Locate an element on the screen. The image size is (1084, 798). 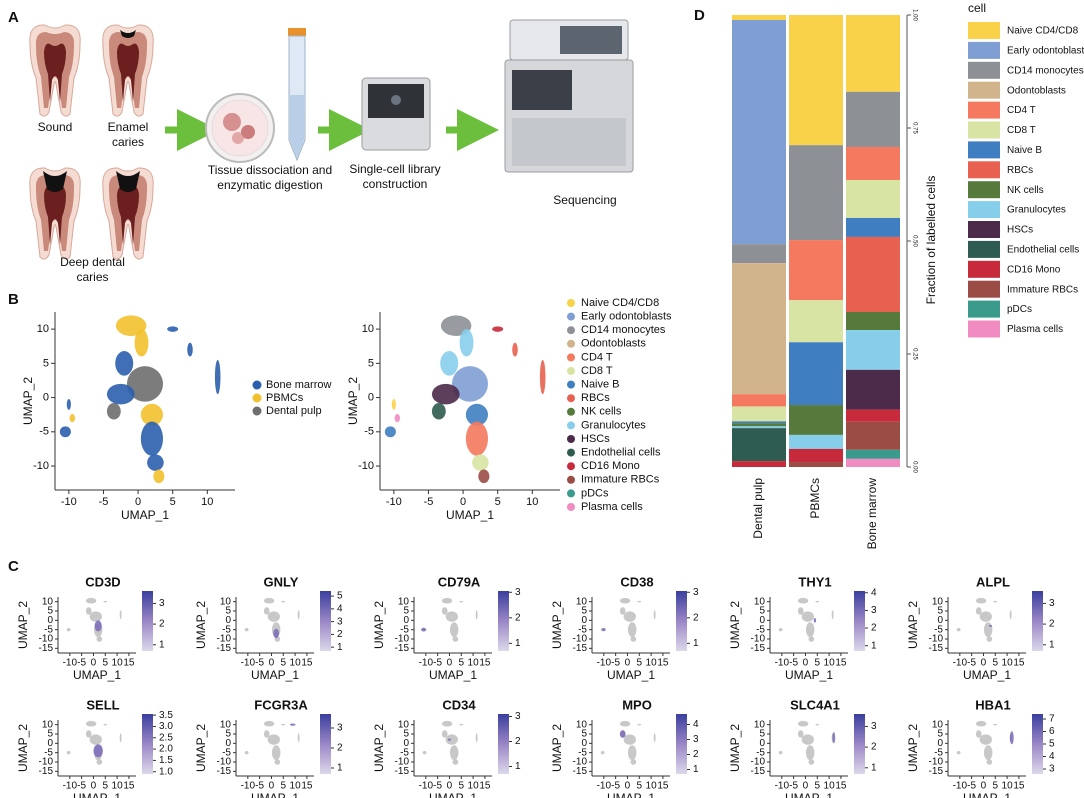
tooth-label: Deep dental caries is located at coordinates (92, 269).